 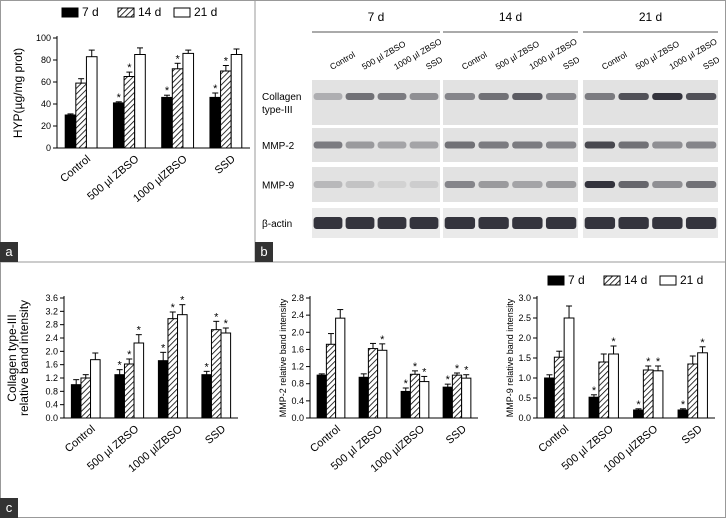 I want to click on y-axis-label: relative band intensity, so click(x=24, y=358).